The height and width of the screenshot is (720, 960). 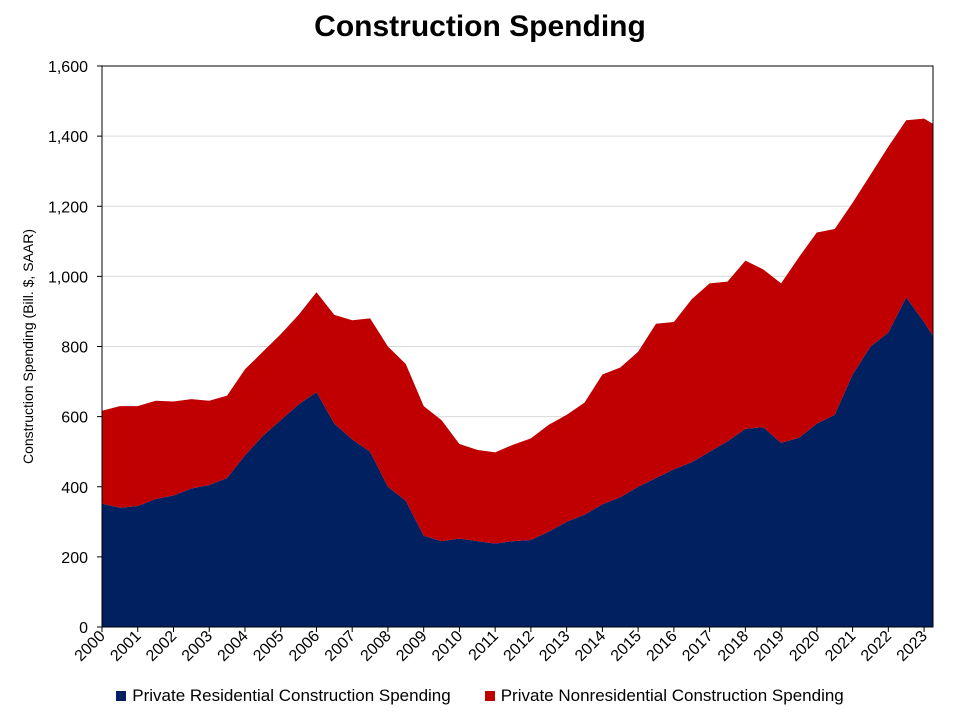 I want to click on x-tick-label: 2016, so click(x=662, y=646).